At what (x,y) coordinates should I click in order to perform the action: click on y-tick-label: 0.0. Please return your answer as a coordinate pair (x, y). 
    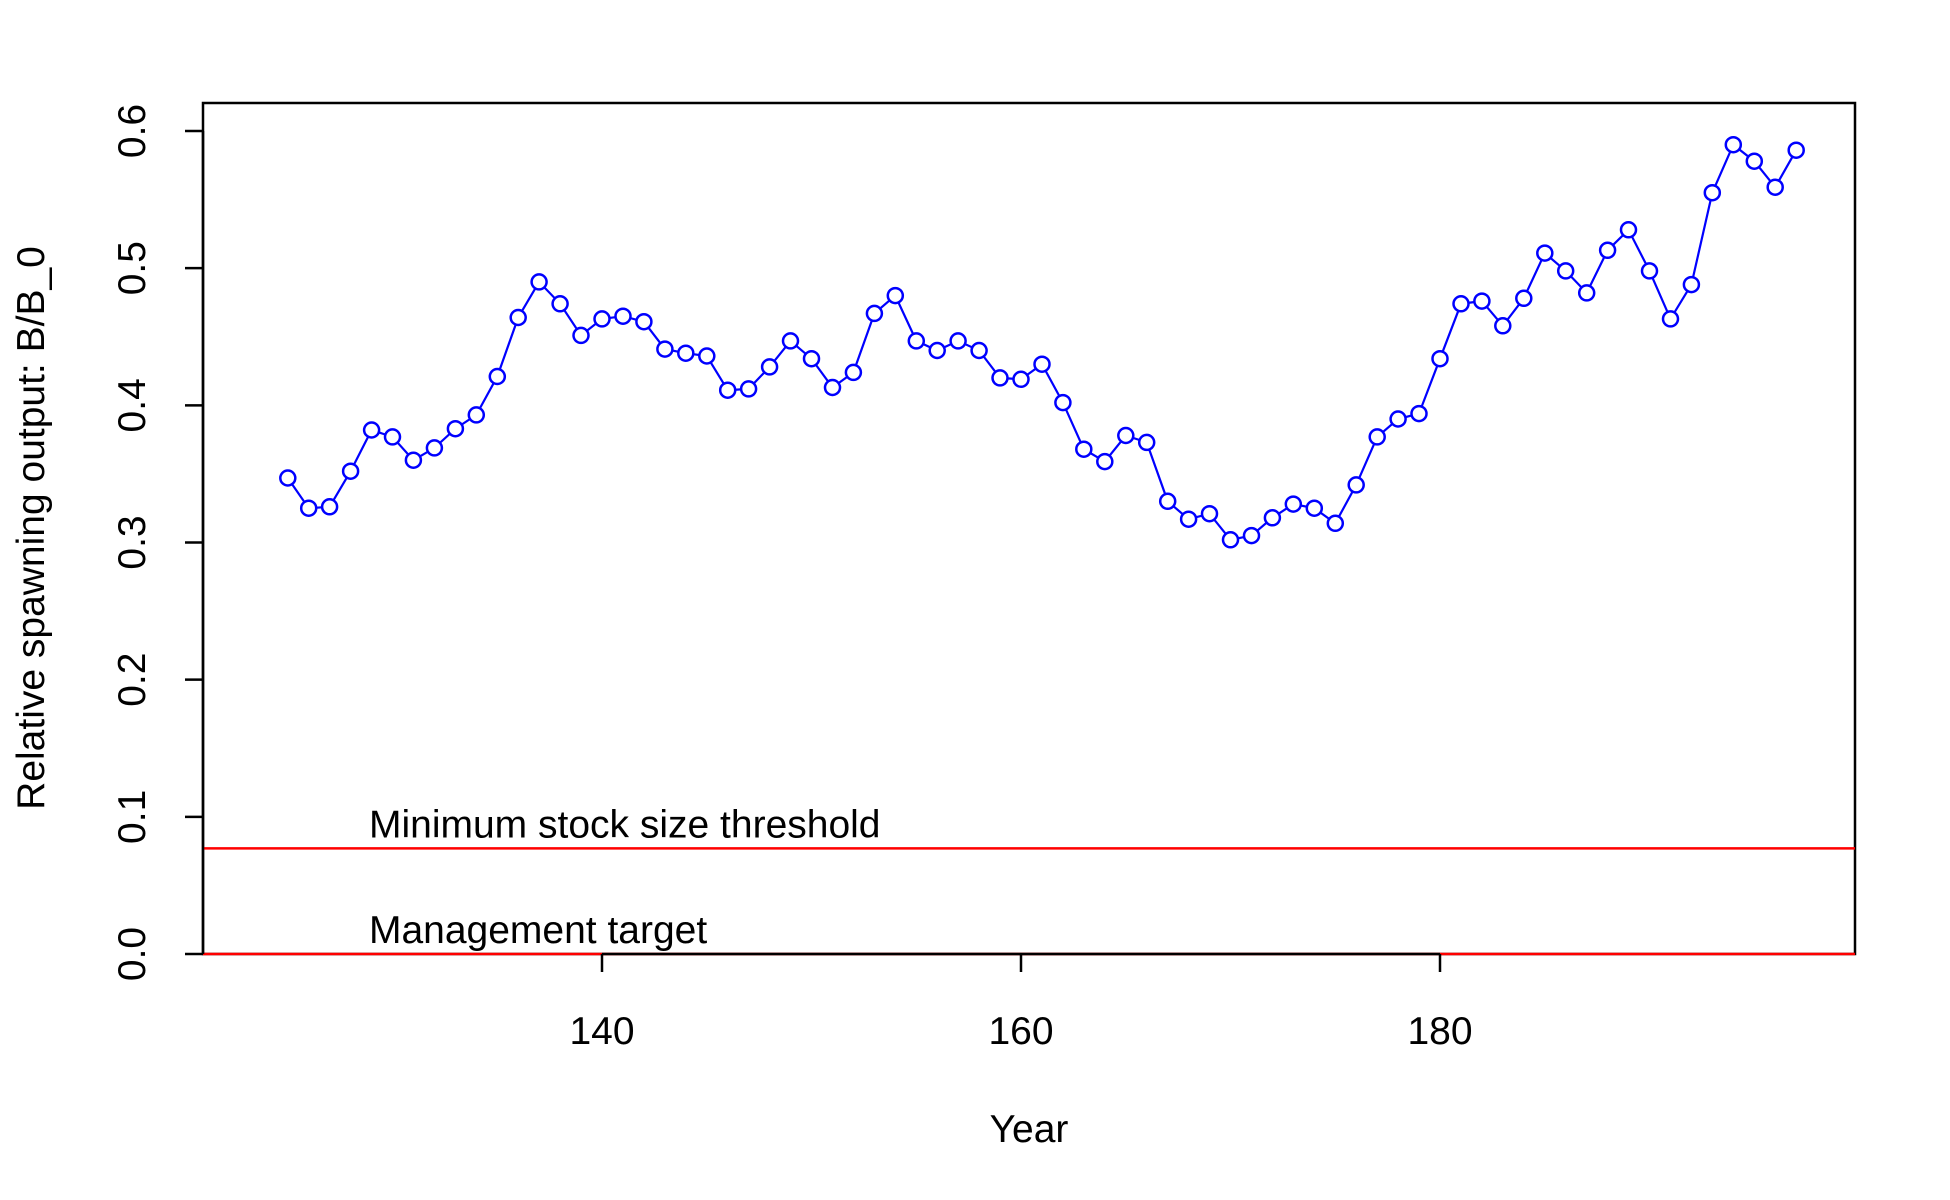
    Looking at the image, I should click on (132, 954).